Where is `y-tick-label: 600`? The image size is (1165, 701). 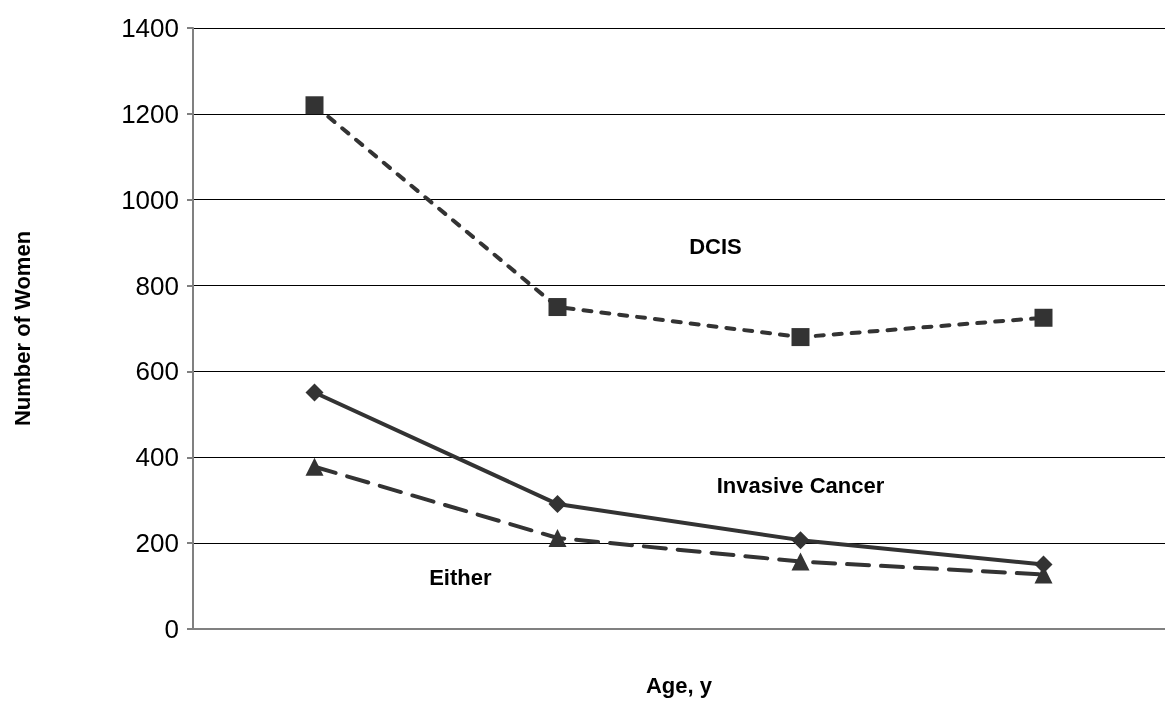 y-tick-label: 600 is located at coordinates (157, 371).